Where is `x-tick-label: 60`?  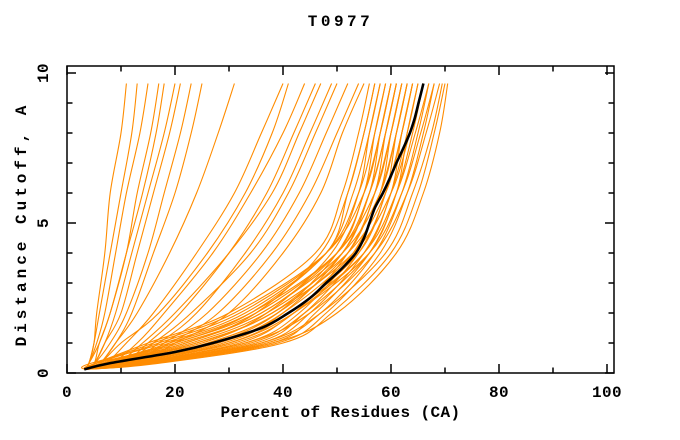
x-tick-label: 60 is located at coordinates (391, 393).